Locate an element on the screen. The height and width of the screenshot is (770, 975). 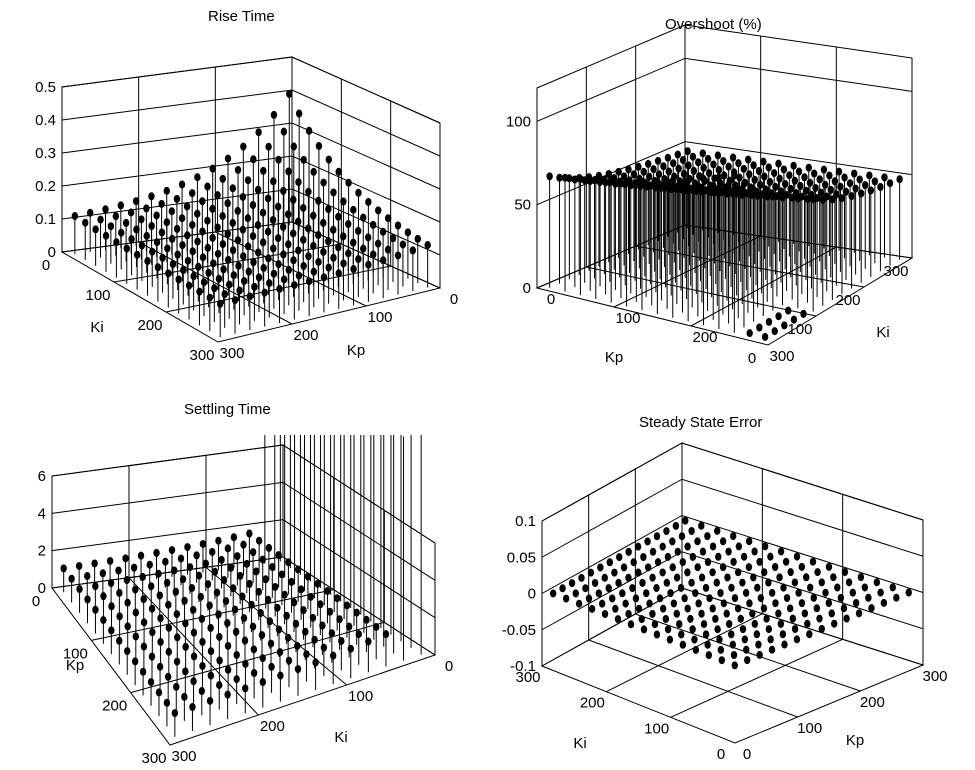
z-tick-label: -0.05 is located at coordinates (519, 630).